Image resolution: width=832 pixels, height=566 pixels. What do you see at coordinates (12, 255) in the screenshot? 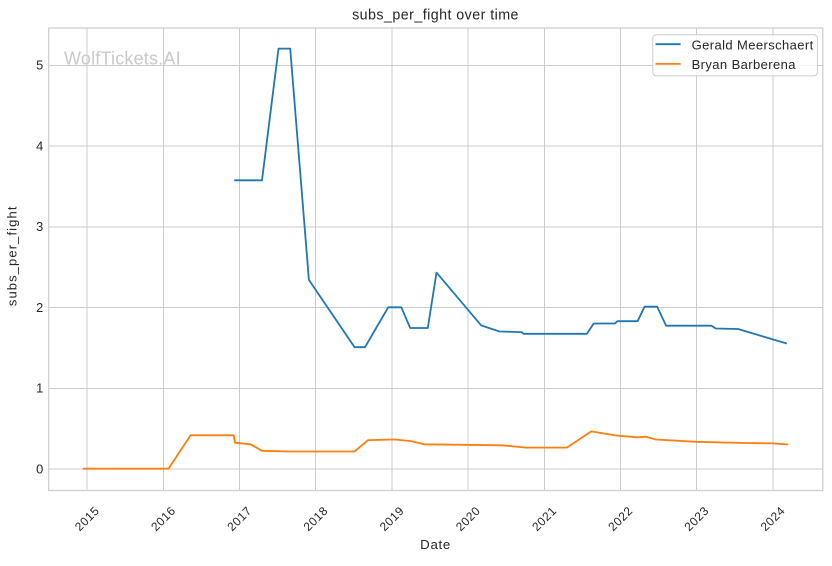
I see `svg-text: subs_per_fight` at bounding box center [12, 255].